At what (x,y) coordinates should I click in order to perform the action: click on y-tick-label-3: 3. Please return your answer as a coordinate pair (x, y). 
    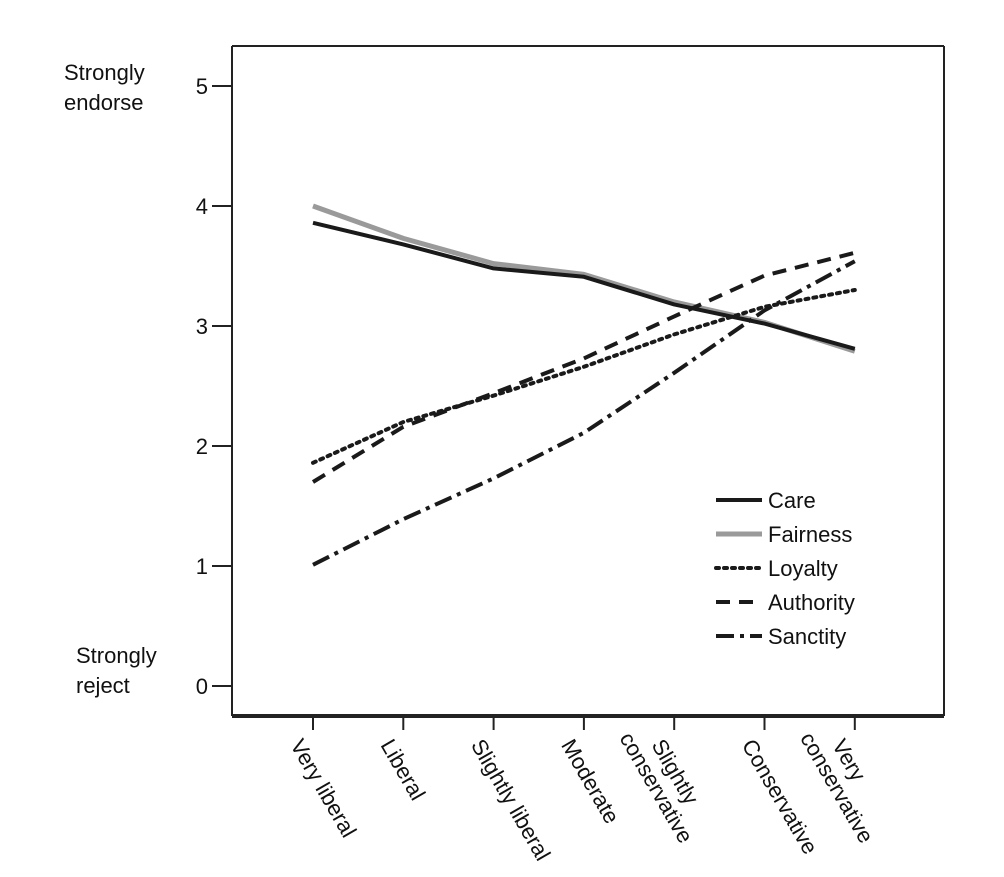
    Looking at the image, I should click on (202, 326).